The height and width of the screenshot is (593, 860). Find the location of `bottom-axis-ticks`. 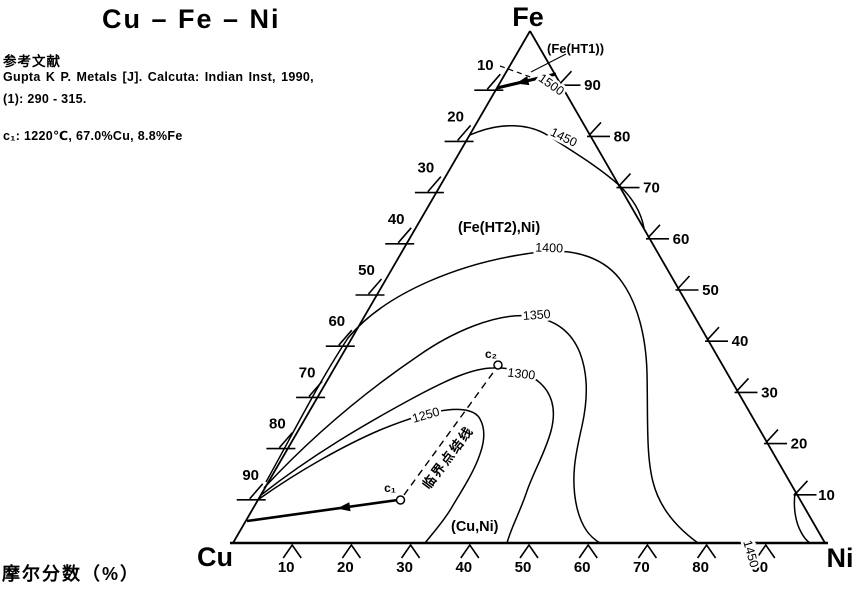

bottom-axis-ticks is located at coordinates (529, 551).